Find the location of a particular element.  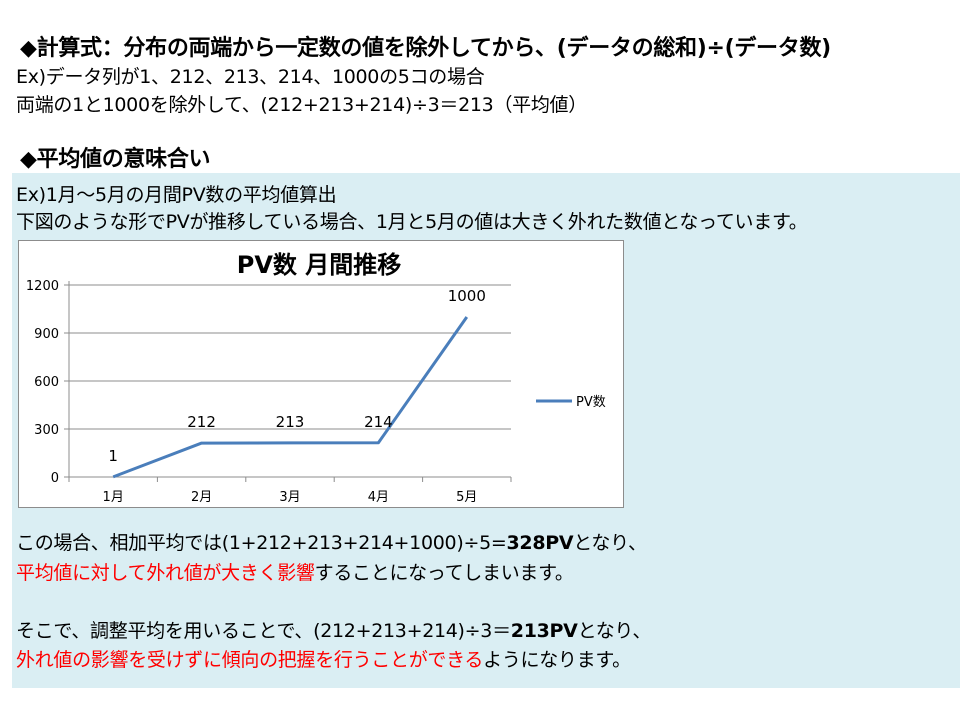

formula-example-line2: 両端の1と1000を除外して、(212+213+214)÷3＝213（平均値） is located at coordinates (301, 105).